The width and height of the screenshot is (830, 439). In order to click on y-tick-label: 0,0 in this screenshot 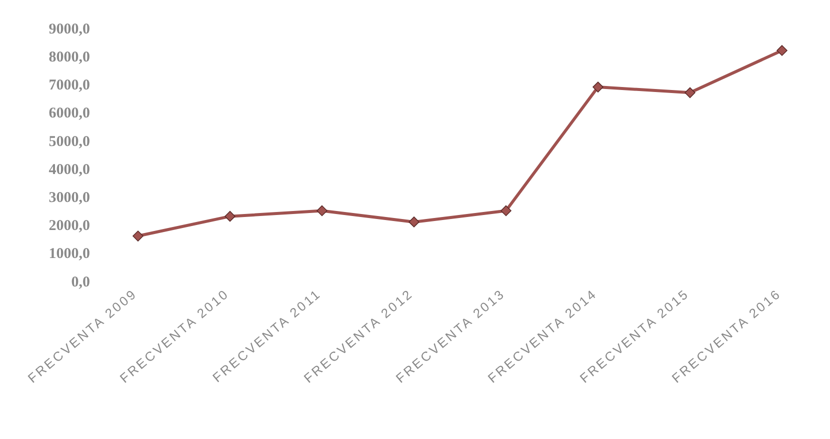, I will do `click(80, 282)`.